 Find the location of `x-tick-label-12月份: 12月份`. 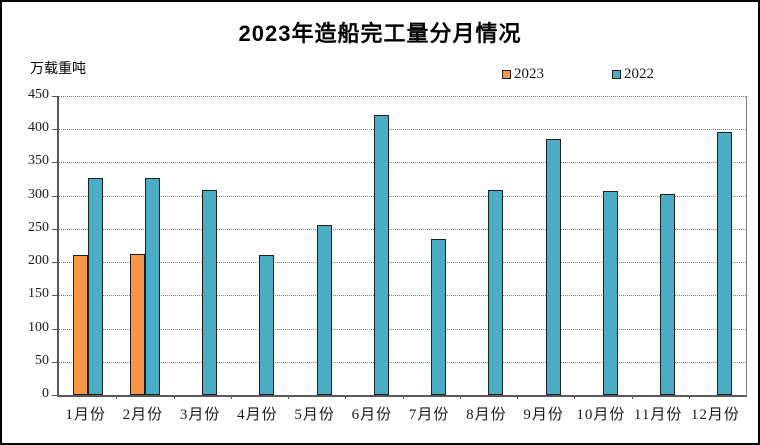

x-tick-label-12月份: 12月份 is located at coordinates (715, 415).